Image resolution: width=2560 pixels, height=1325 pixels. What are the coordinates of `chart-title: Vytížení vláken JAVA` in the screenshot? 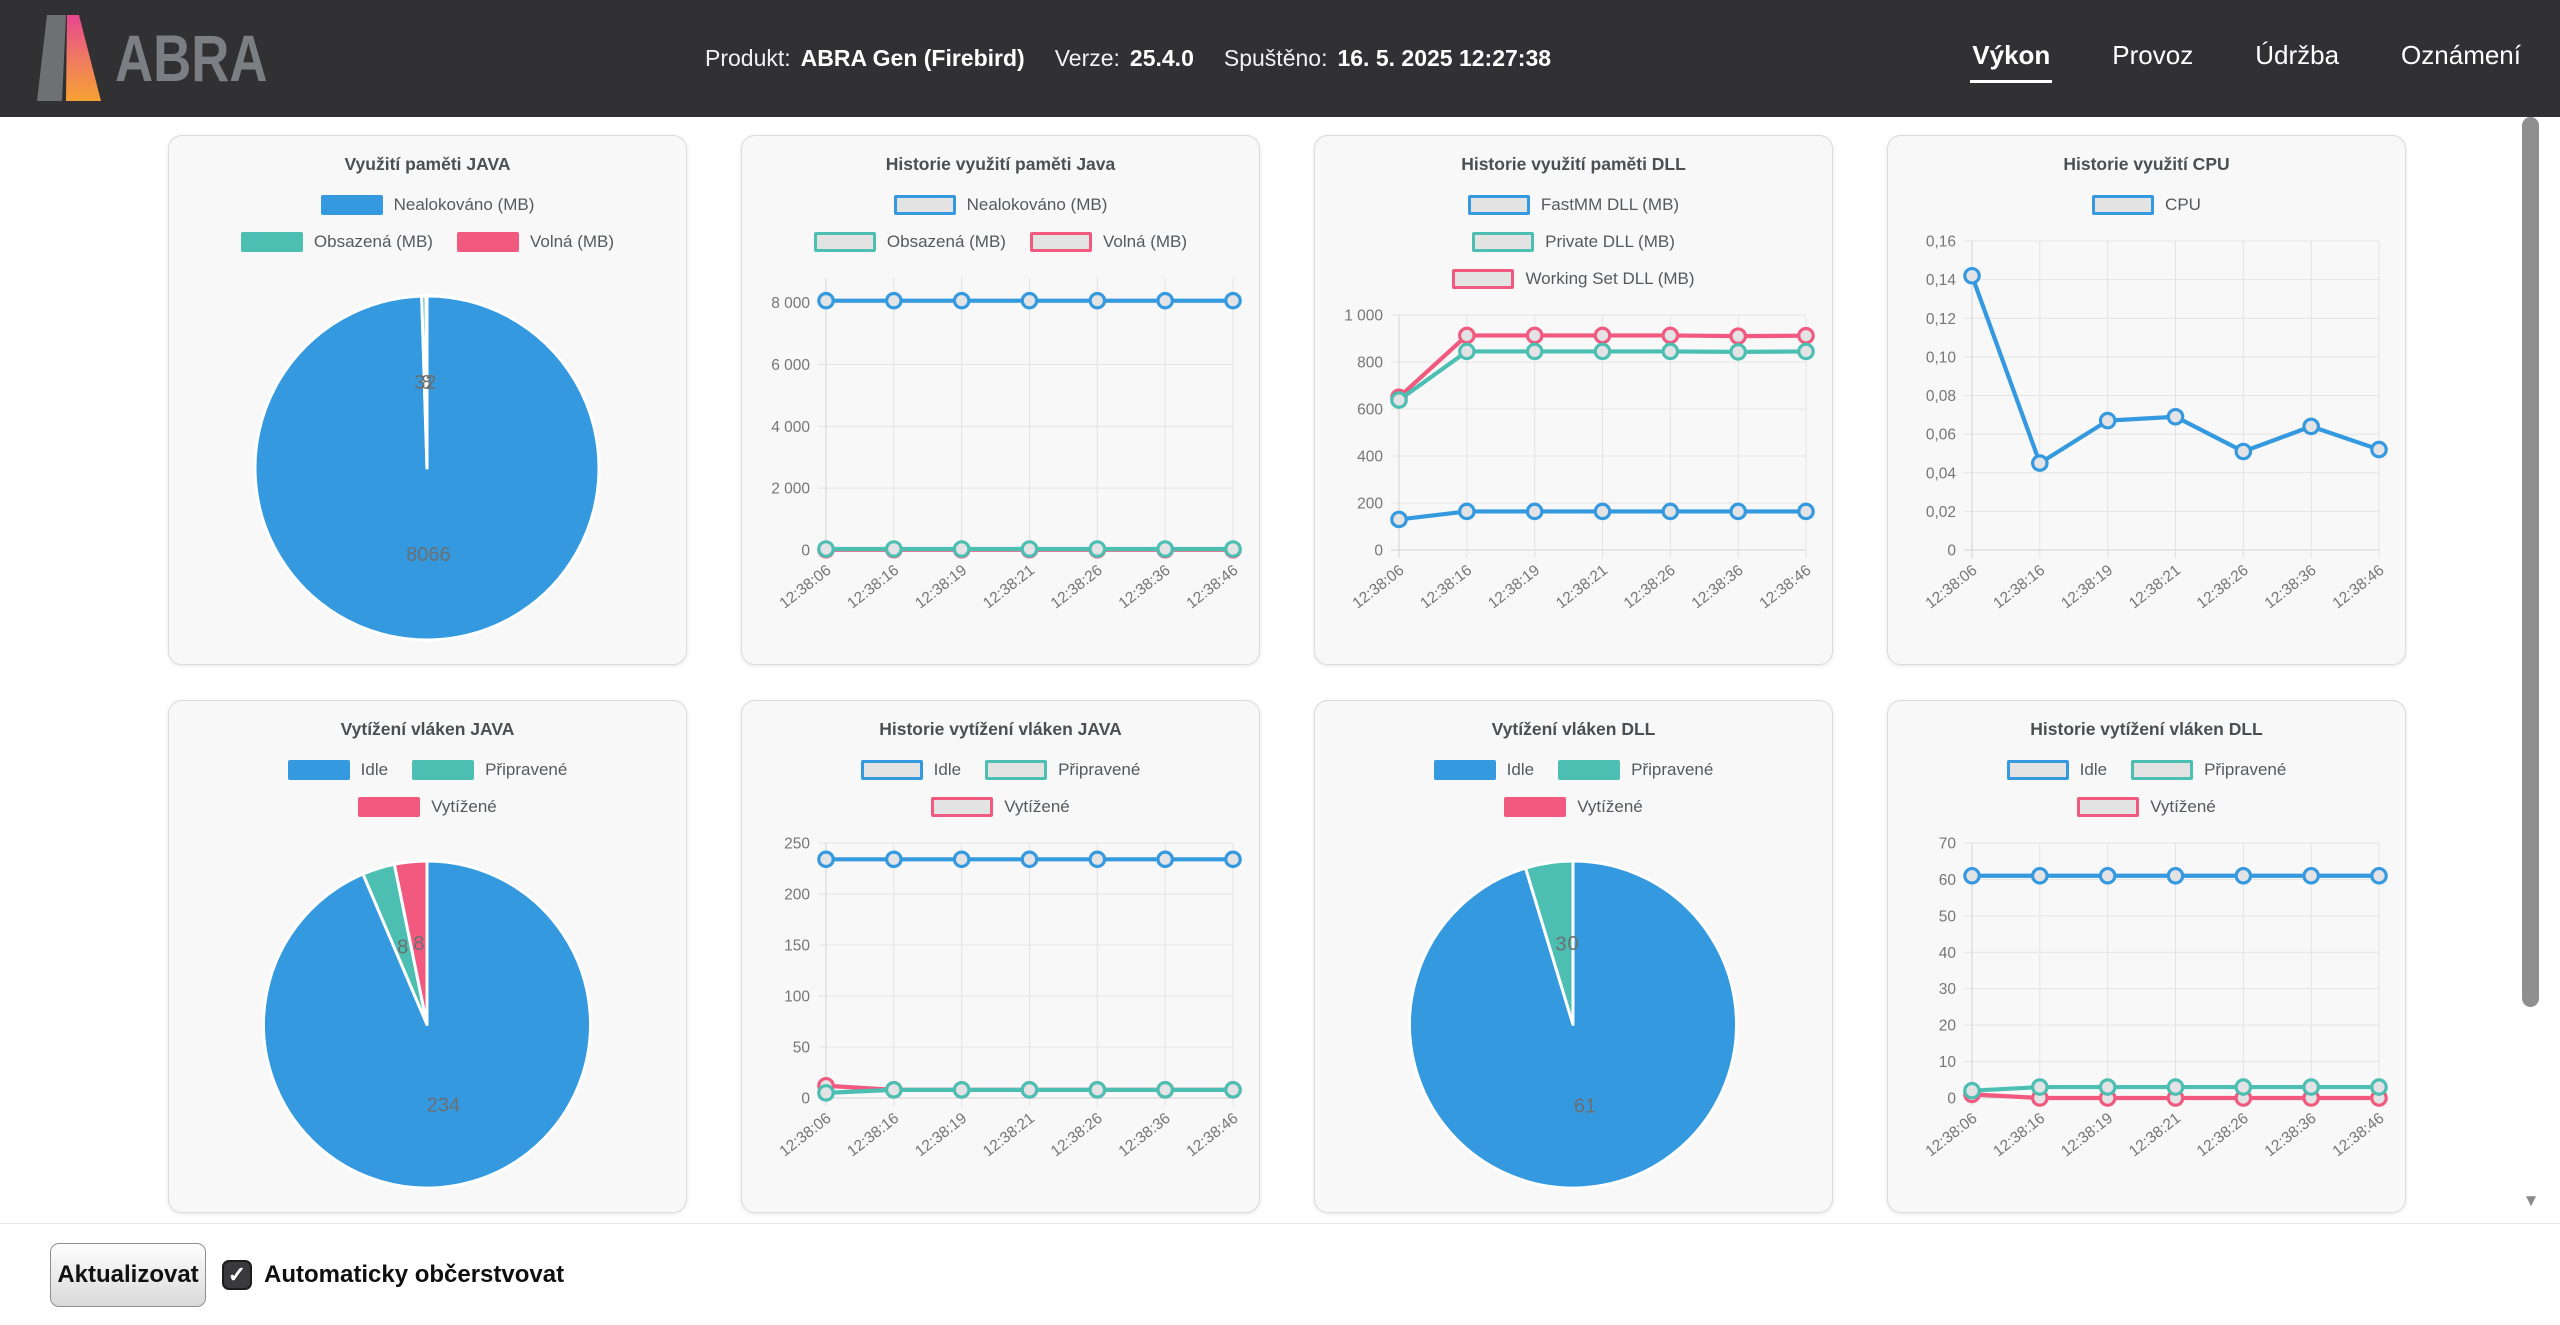 It's located at (427, 729).